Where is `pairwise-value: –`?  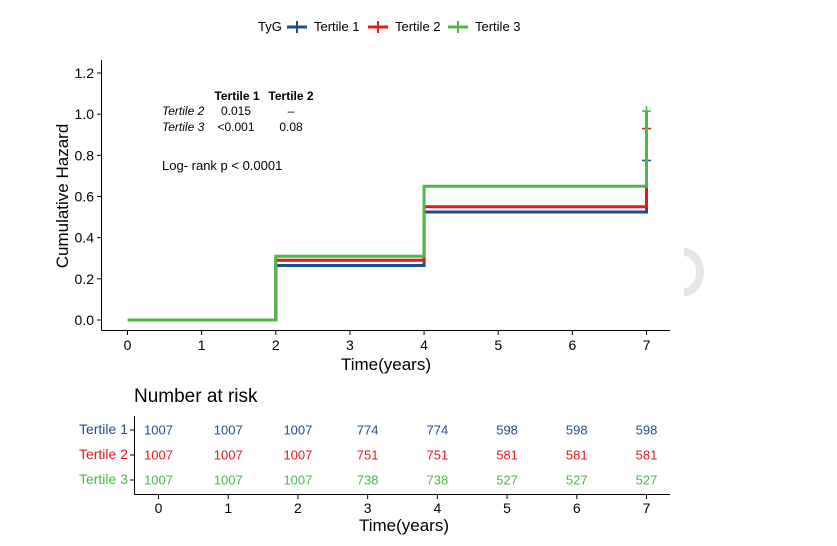
pairwise-value: – is located at coordinates (291, 111).